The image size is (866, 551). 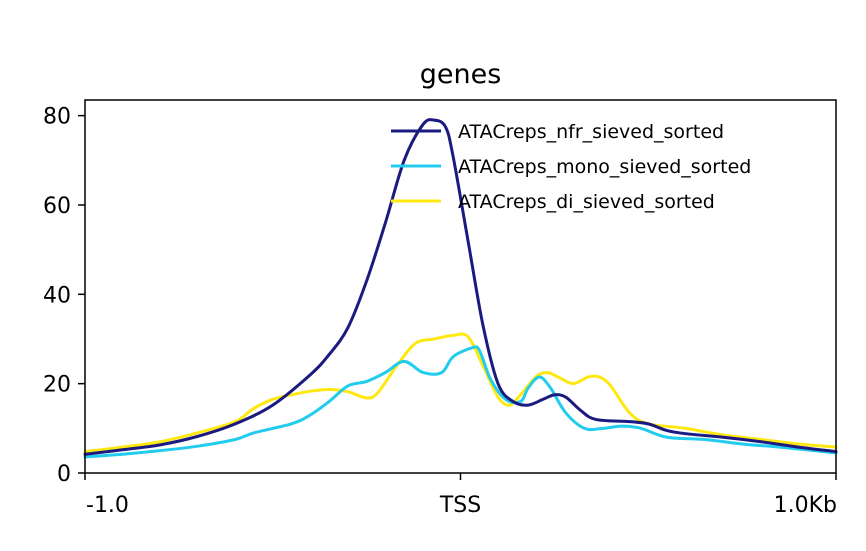 What do you see at coordinates (604, 167) in the screenshot?
I see `legend-label-1: ATACreps_mono_sieved_sorted` at bounding box center [604, 167].